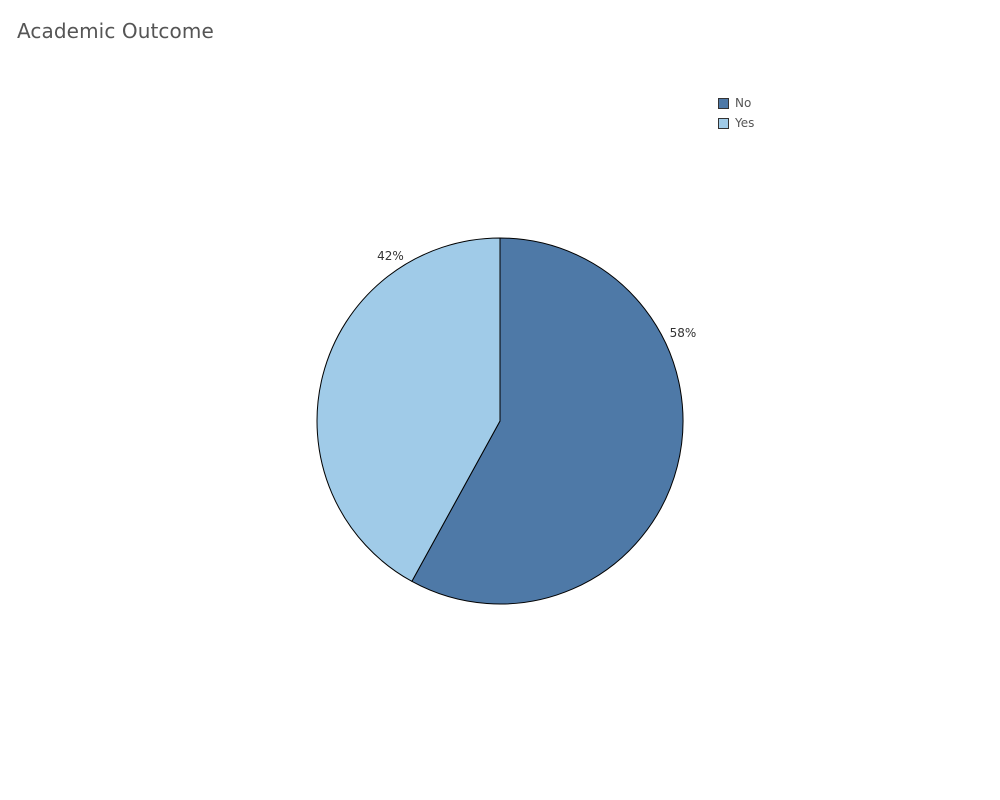  What do you see at coordinates (547, 421) in the screenshot?
I see `pie-slice-no` at bounding box center [547, 421].